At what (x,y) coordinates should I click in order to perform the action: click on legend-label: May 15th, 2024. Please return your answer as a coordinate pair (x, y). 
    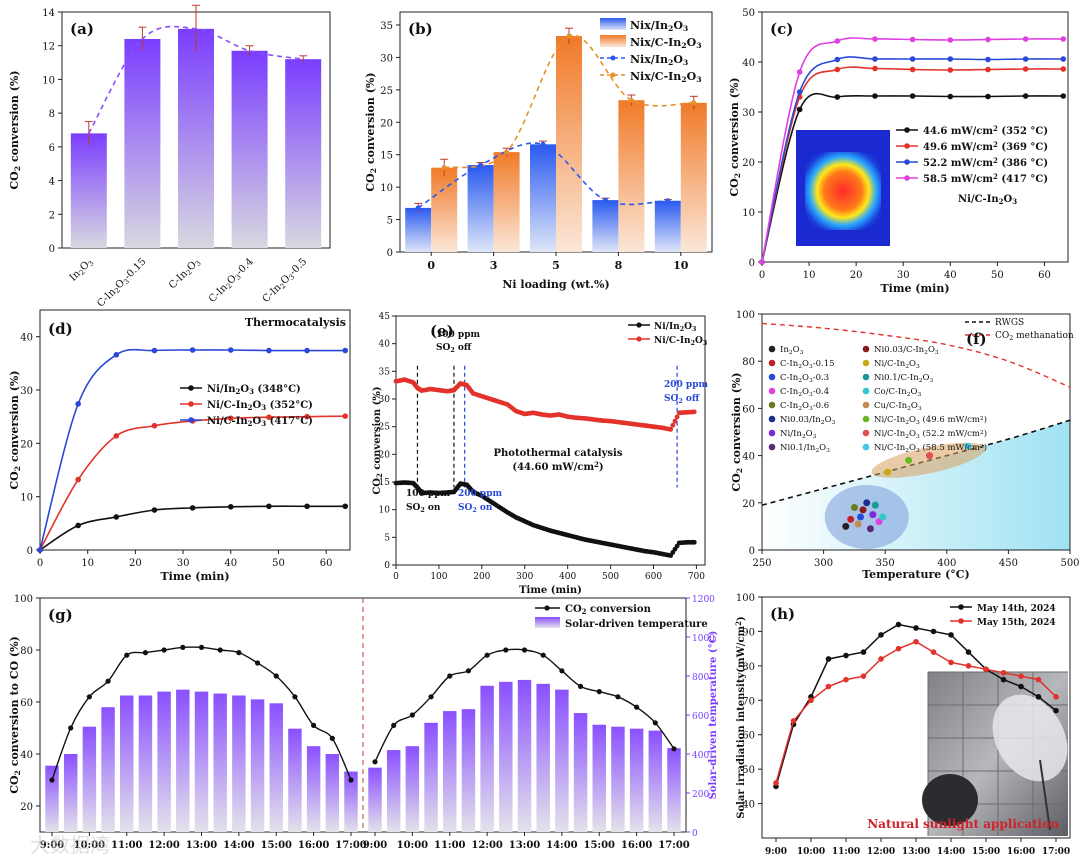
    Looking at the image, I should click on (1016, 623).